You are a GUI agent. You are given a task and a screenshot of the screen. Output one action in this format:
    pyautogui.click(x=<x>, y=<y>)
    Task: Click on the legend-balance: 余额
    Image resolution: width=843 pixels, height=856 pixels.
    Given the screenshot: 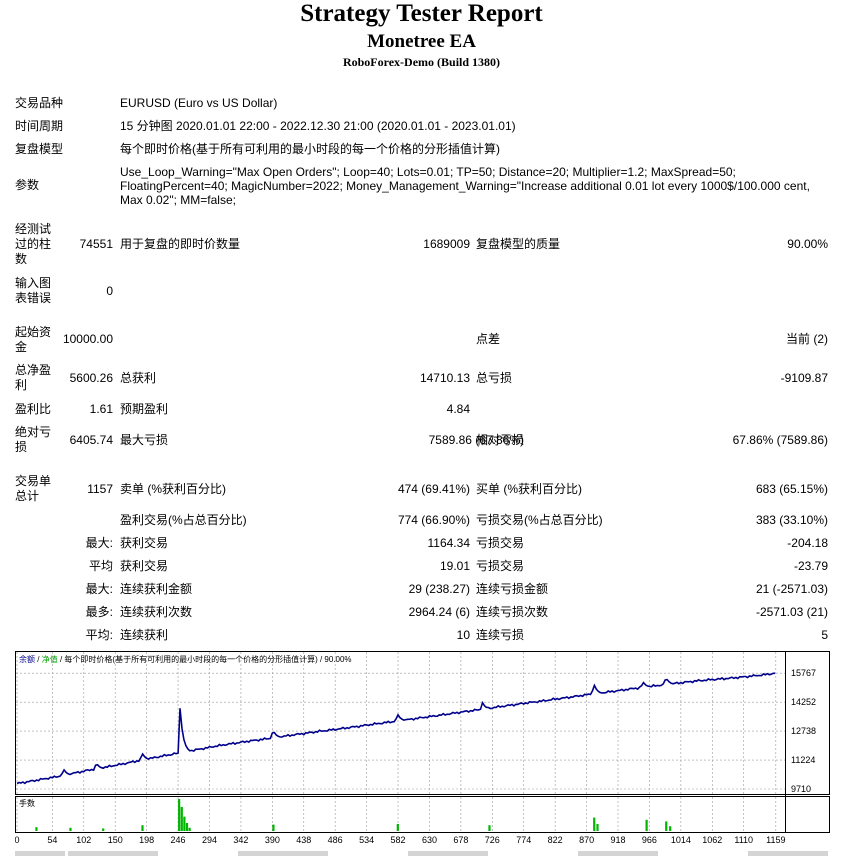 What is the action you would take?
    pyautogui.click(x=27, y=659)
    